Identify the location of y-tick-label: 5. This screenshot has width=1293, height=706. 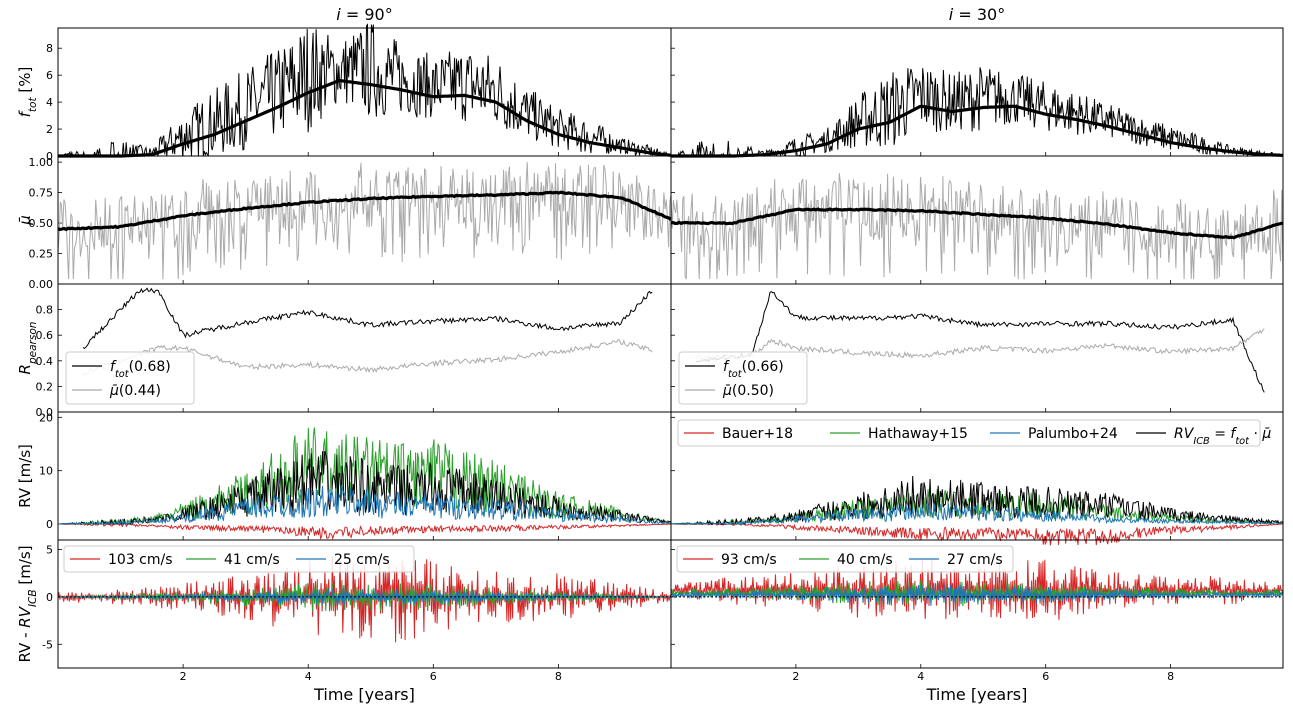
(49, 549).